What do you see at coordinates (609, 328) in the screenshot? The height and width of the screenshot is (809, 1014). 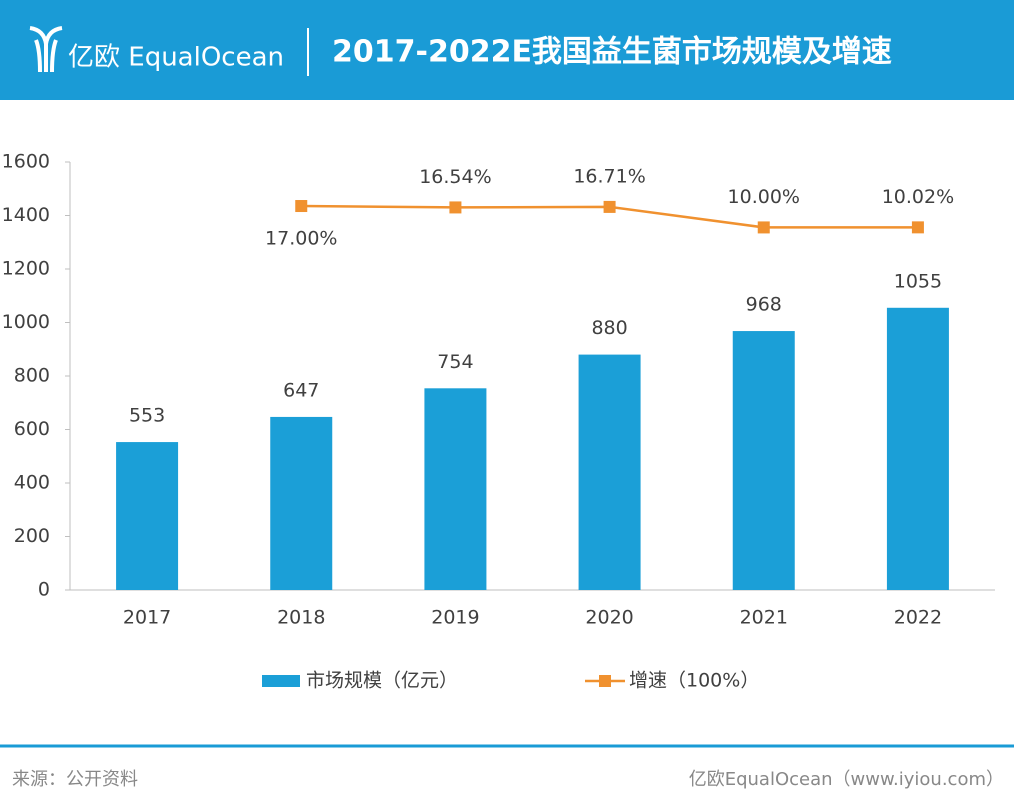 I see `bar-label: 880` at bounding box center [609, 328].